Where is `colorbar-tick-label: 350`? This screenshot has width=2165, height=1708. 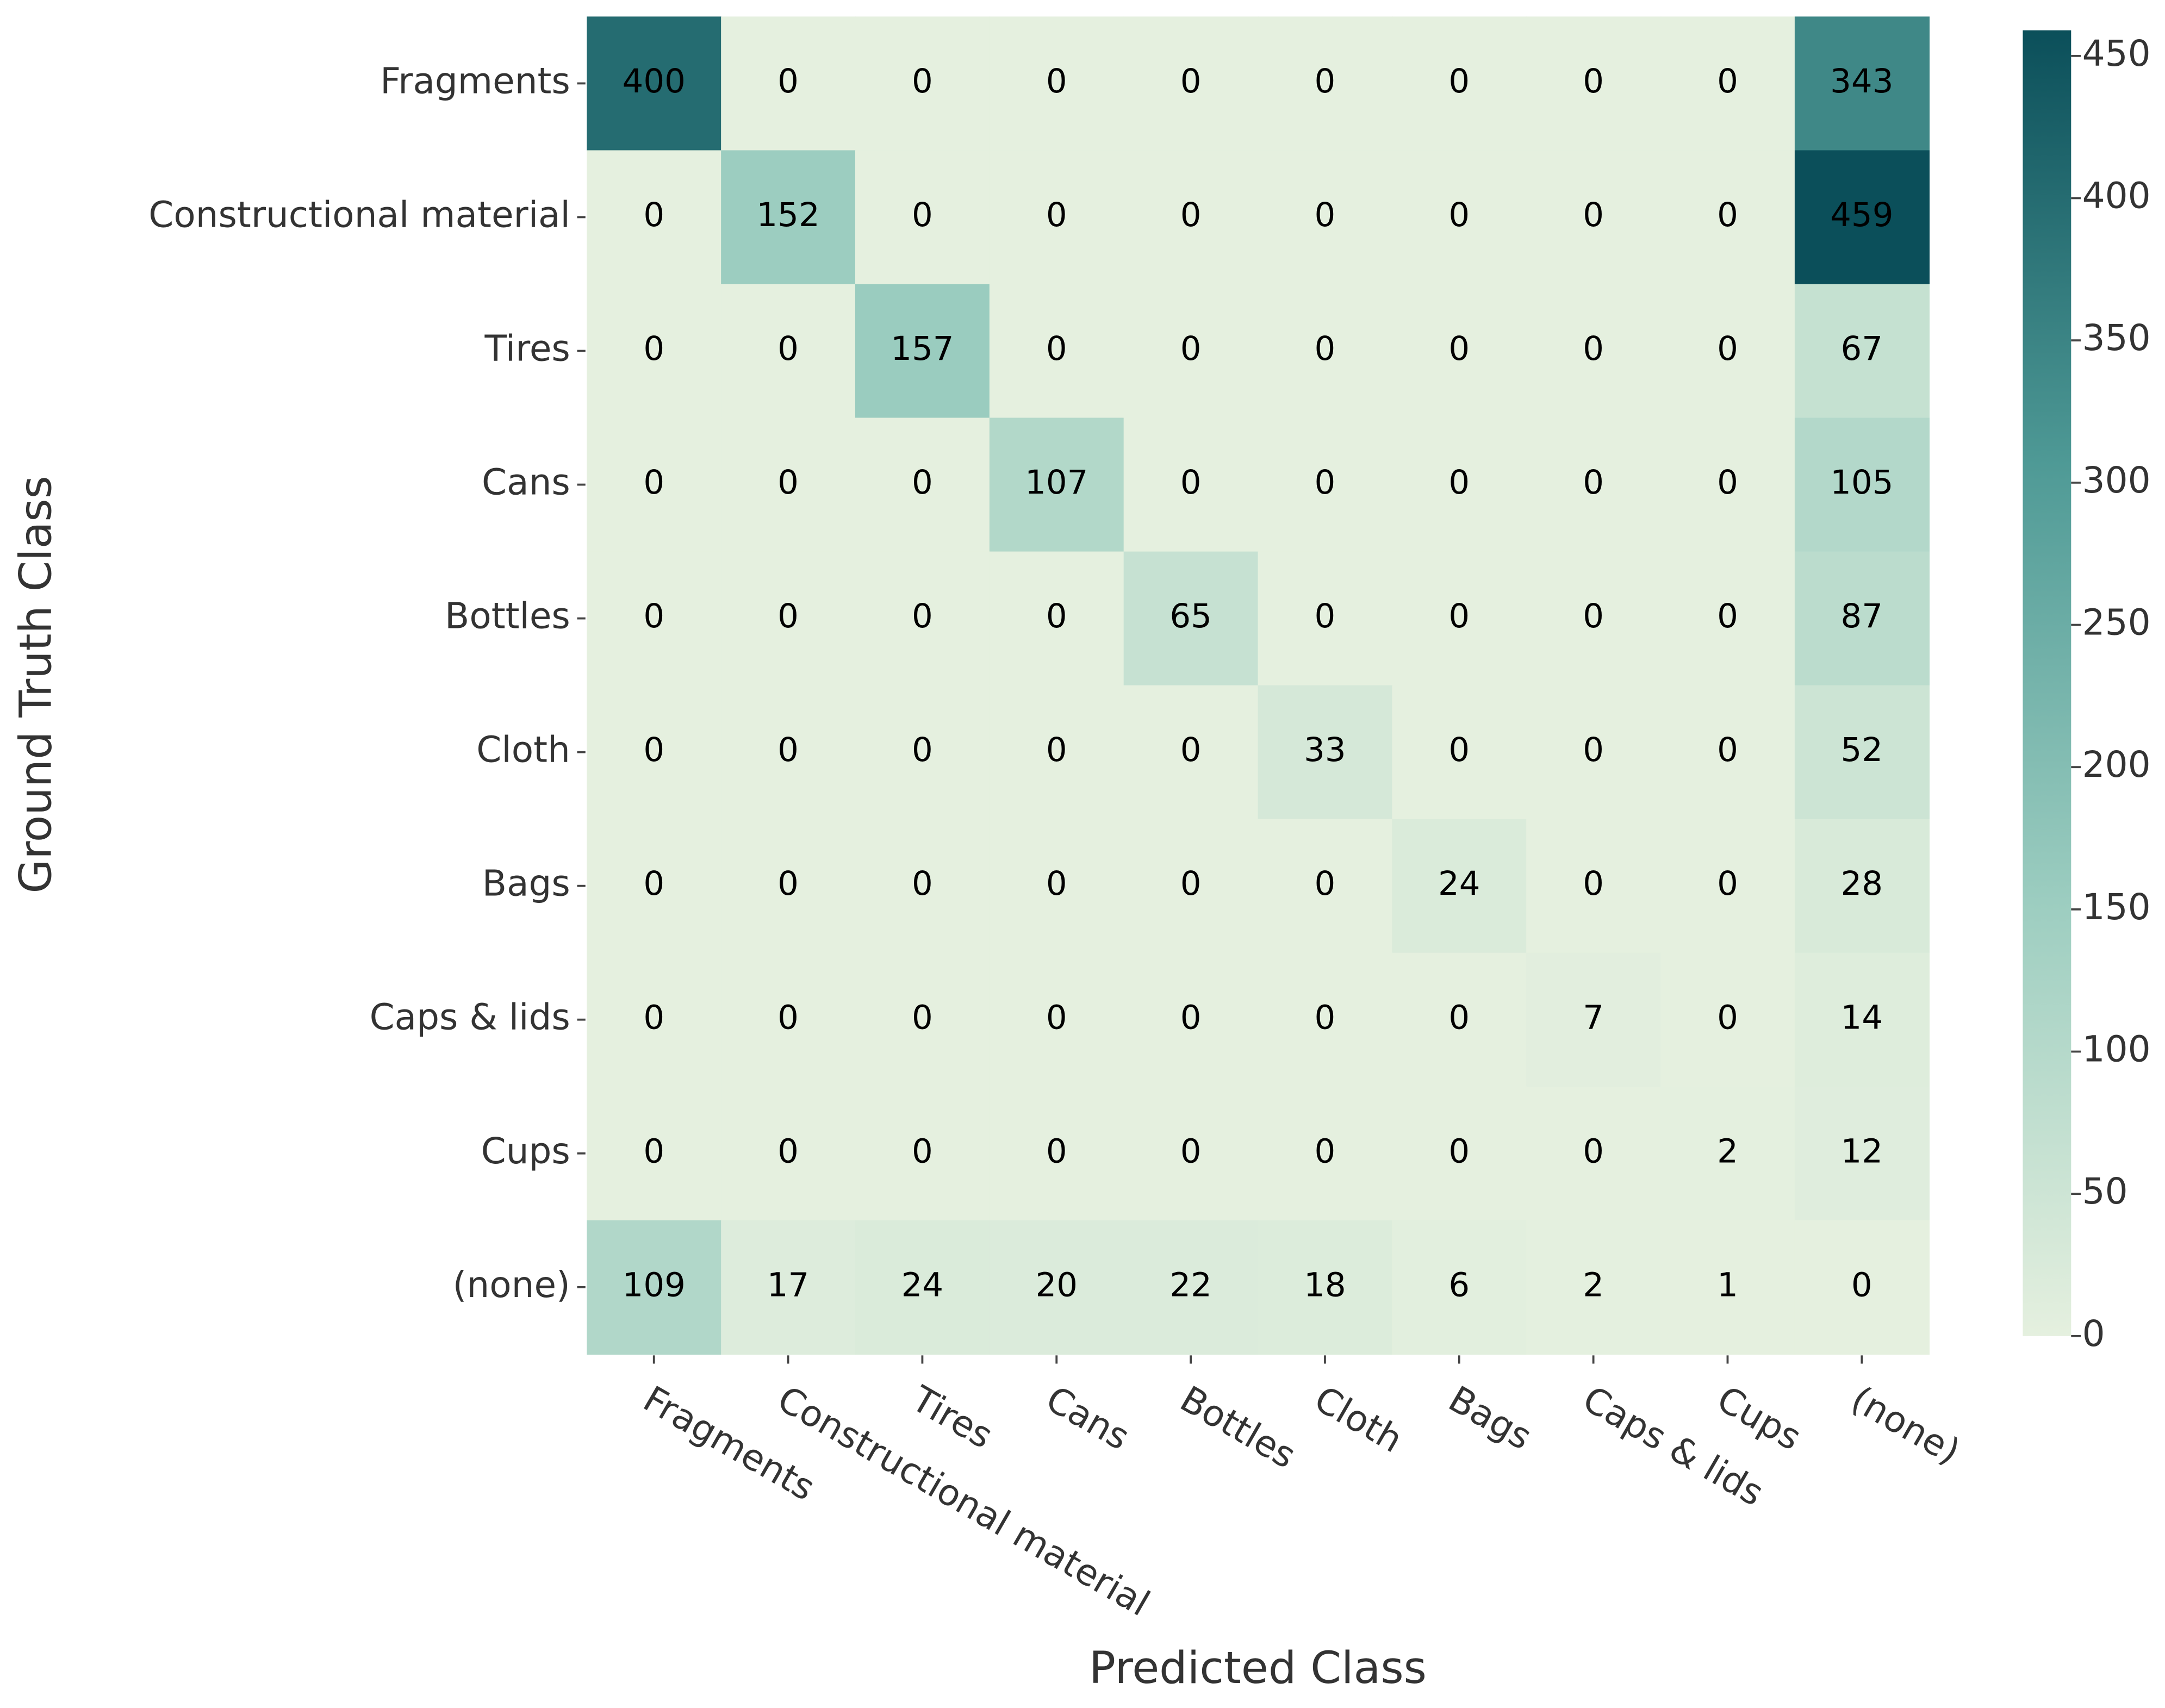
colorbar-tick-label: 350 is located at coordinates (2116, 338).